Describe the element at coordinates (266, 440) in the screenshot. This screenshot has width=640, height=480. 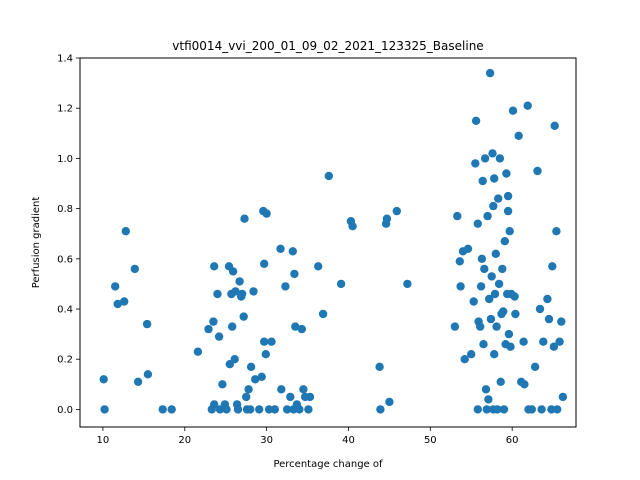
I see `x-tick-label: 30` at that location.